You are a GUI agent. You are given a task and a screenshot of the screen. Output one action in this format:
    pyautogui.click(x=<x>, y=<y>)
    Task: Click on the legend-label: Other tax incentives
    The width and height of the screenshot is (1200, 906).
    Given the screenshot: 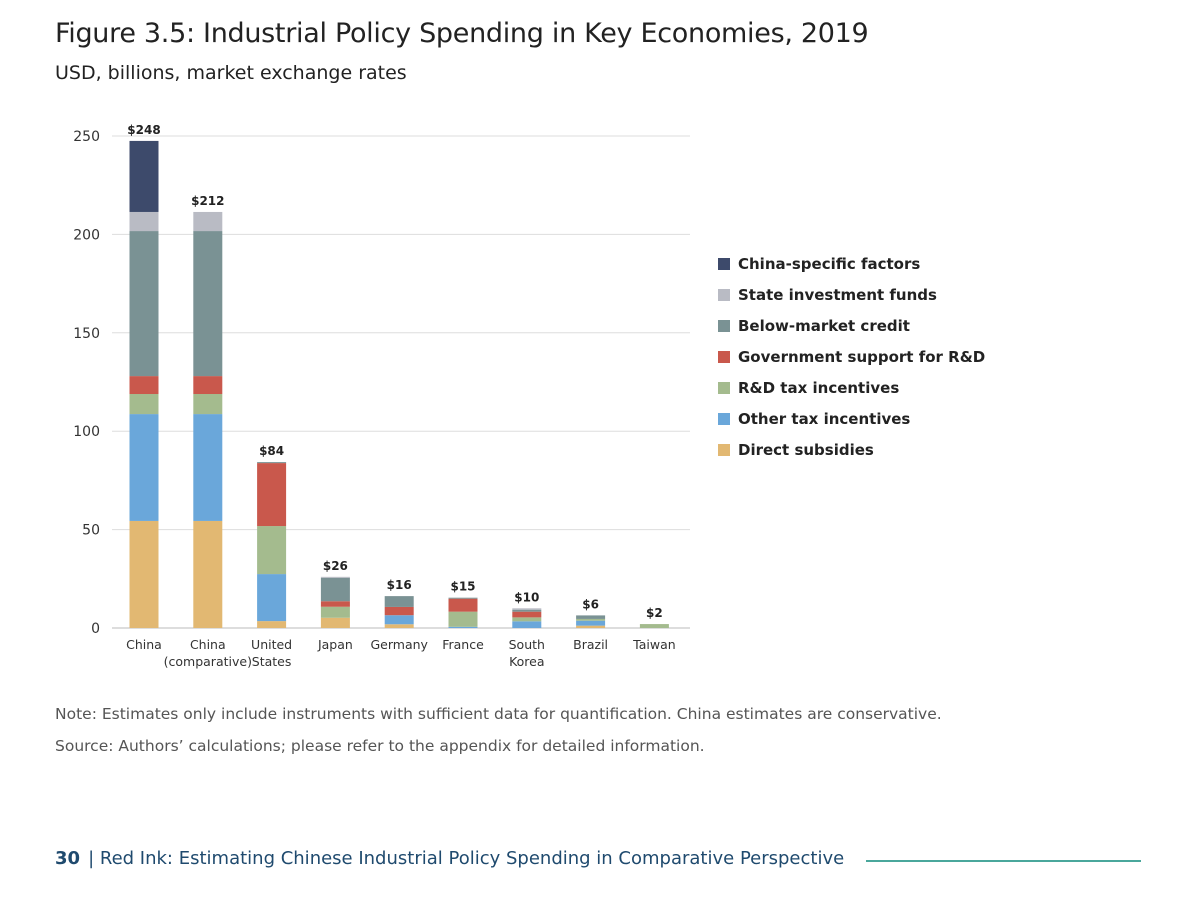 What is the action you would take?
    pyautogui.click(x=824, y=418)
    